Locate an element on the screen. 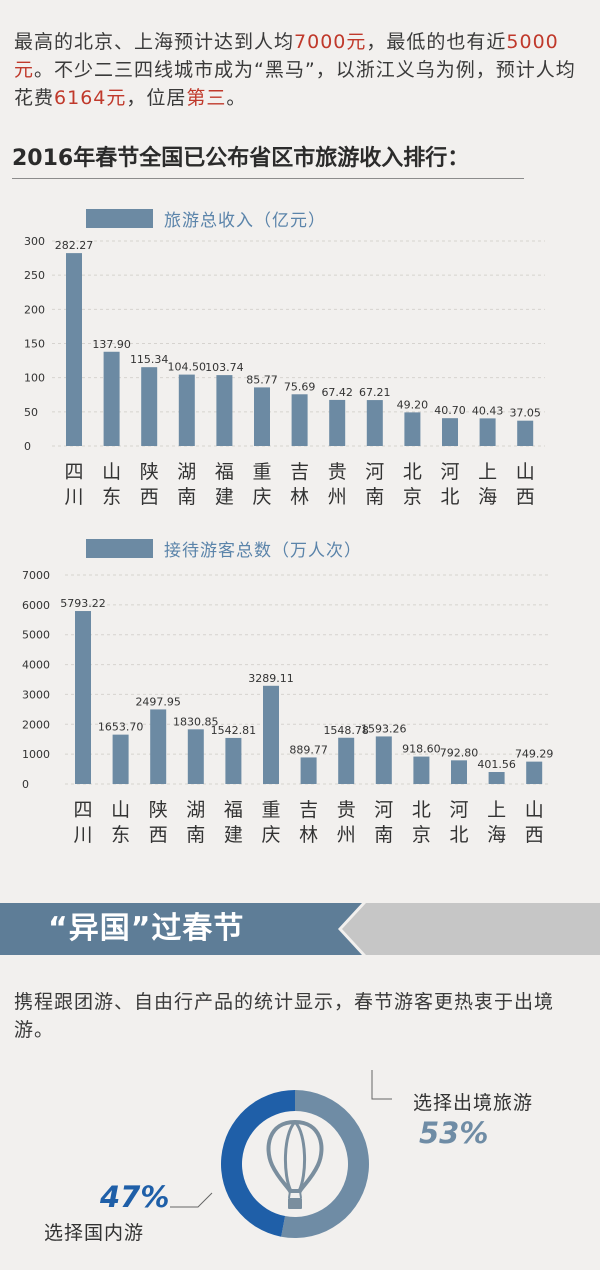 The height and width of the screenshot is (1270, 600). ranking-title: 2016年春节全国已公布省区市旅游收入排行： is located at coordinates (268, 159).